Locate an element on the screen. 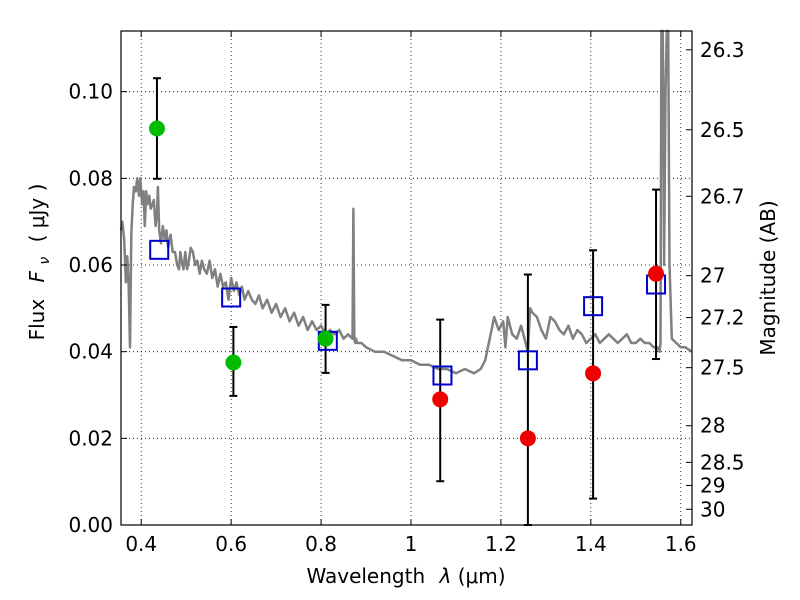  y-tick-label: 0.10 is located at coordinates (90, 92).